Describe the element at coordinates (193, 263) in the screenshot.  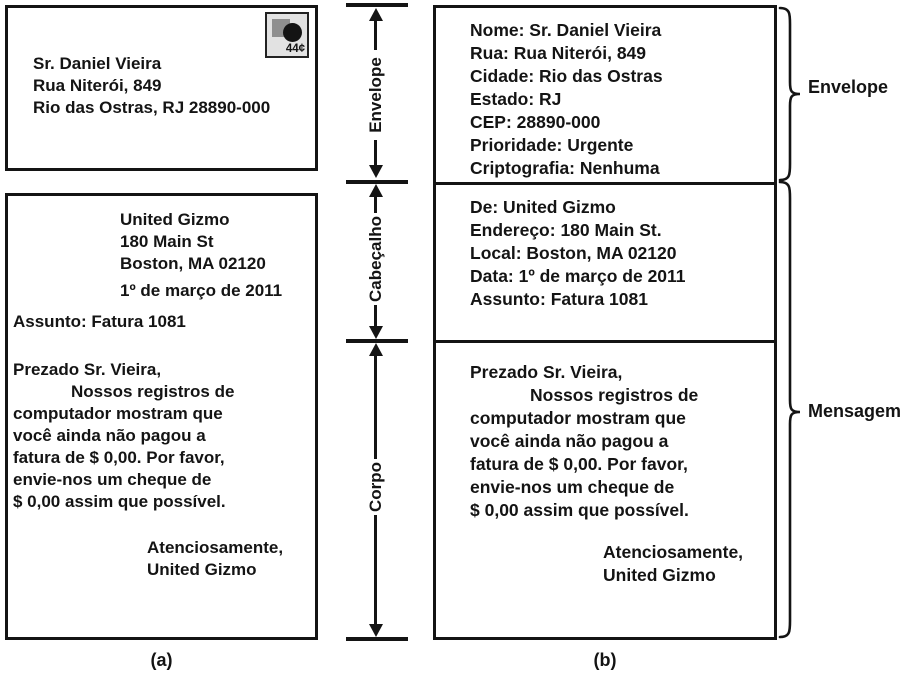
I see `sender-line: Boston, MA 02120` at that location.